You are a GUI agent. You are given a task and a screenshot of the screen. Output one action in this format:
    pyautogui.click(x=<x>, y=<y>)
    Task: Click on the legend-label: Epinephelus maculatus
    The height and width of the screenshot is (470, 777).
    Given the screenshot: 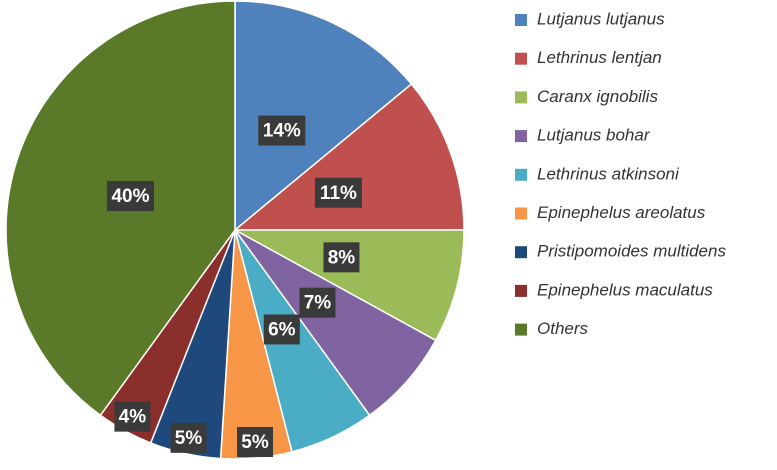 What is the action you would take?
    pyautogui.click(x=625, y=289)
    